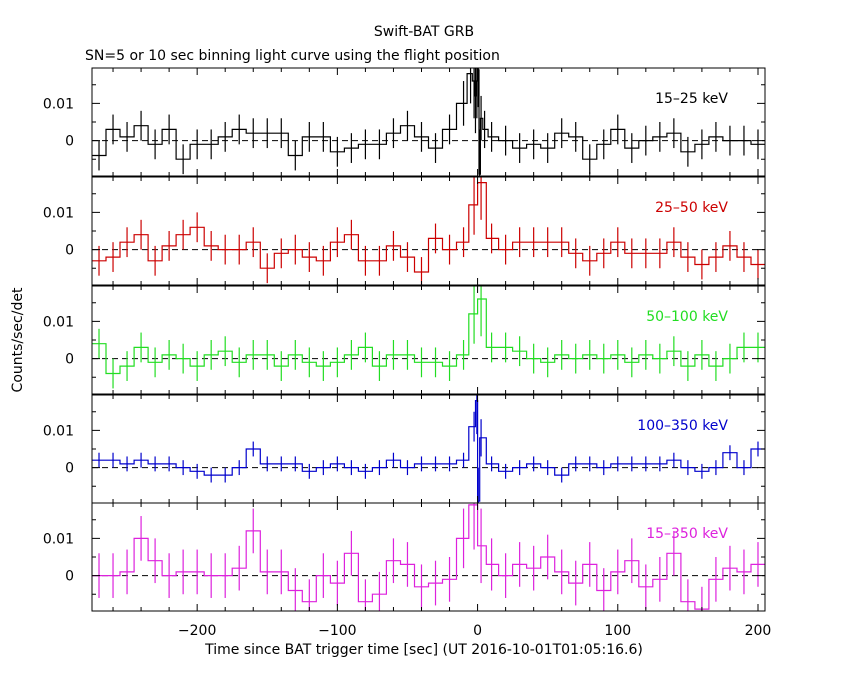 The image size is (850, 680). Describe the element at coordinates (691, 208) in the screenshot. I see `band-label: 25–50 keV` at that location.